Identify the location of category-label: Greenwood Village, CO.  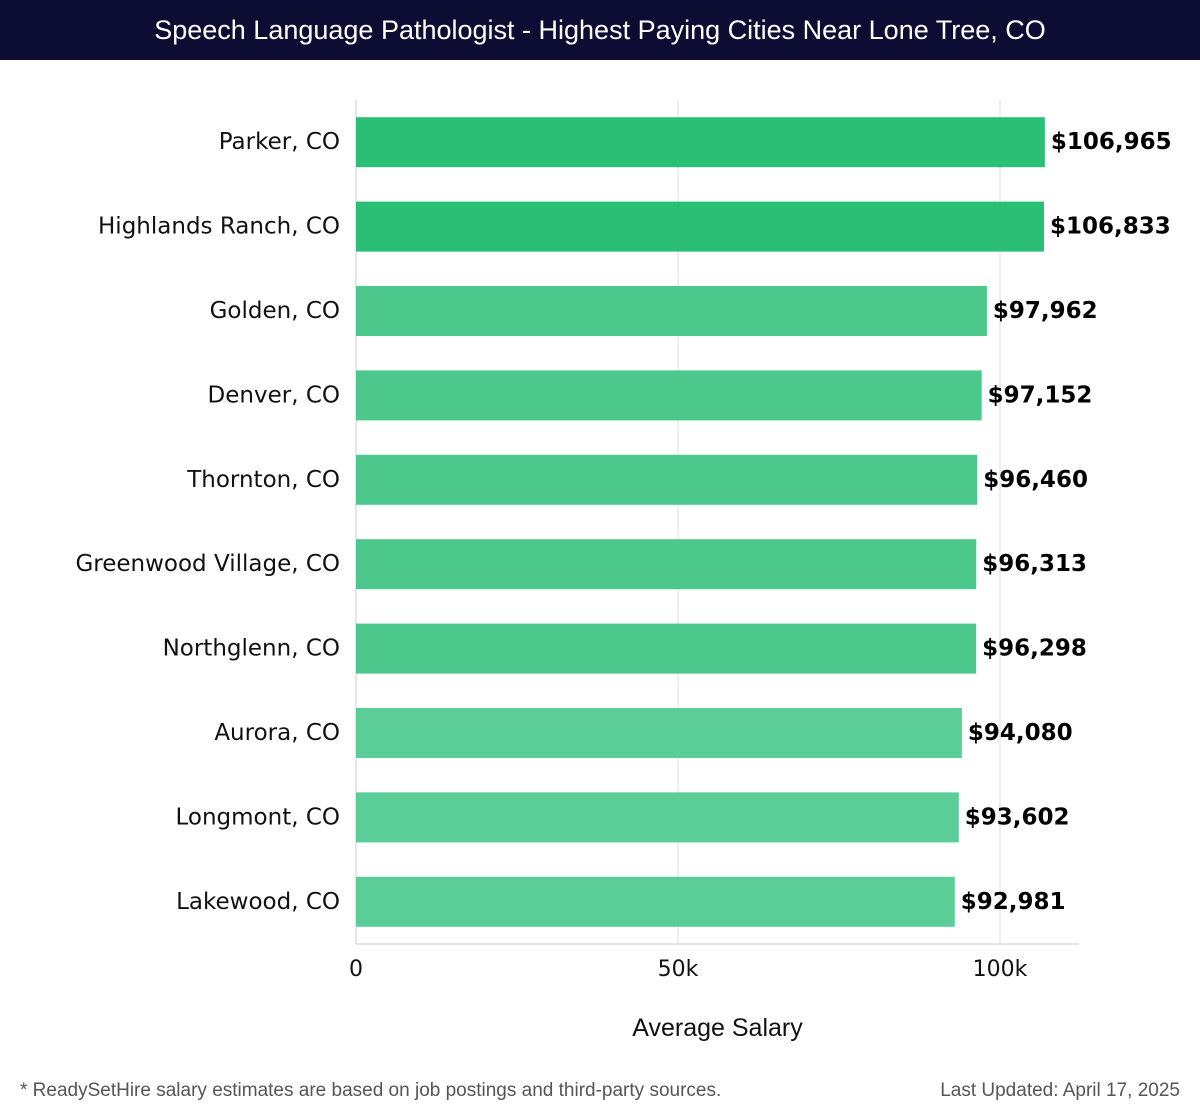
(207, 564).